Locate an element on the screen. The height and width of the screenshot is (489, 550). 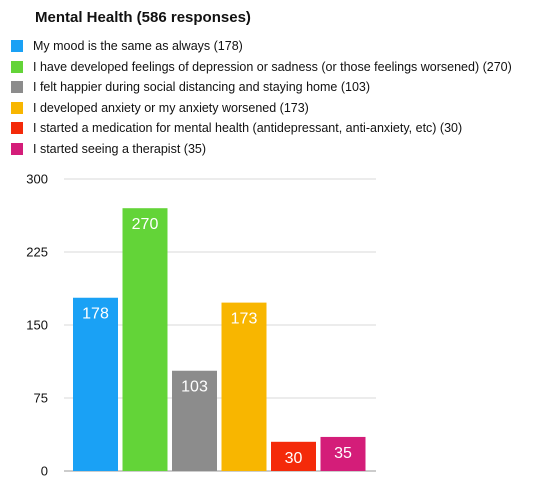
bar-value-label: 30 is located at coordinates (294, 458).